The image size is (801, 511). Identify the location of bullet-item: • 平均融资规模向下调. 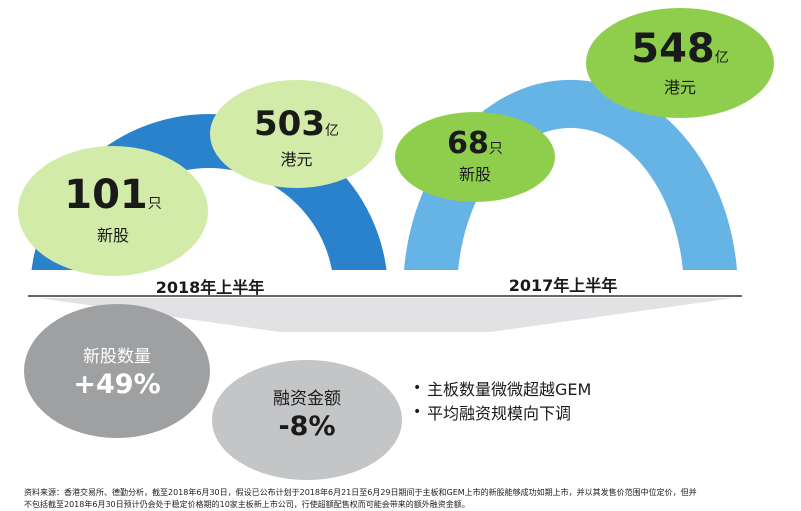
(502, 412).